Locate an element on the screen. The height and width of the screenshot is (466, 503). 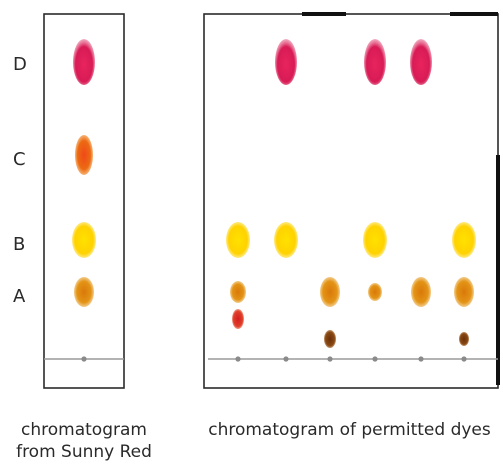
row-label-b: B is located at coordinates (19, 244).